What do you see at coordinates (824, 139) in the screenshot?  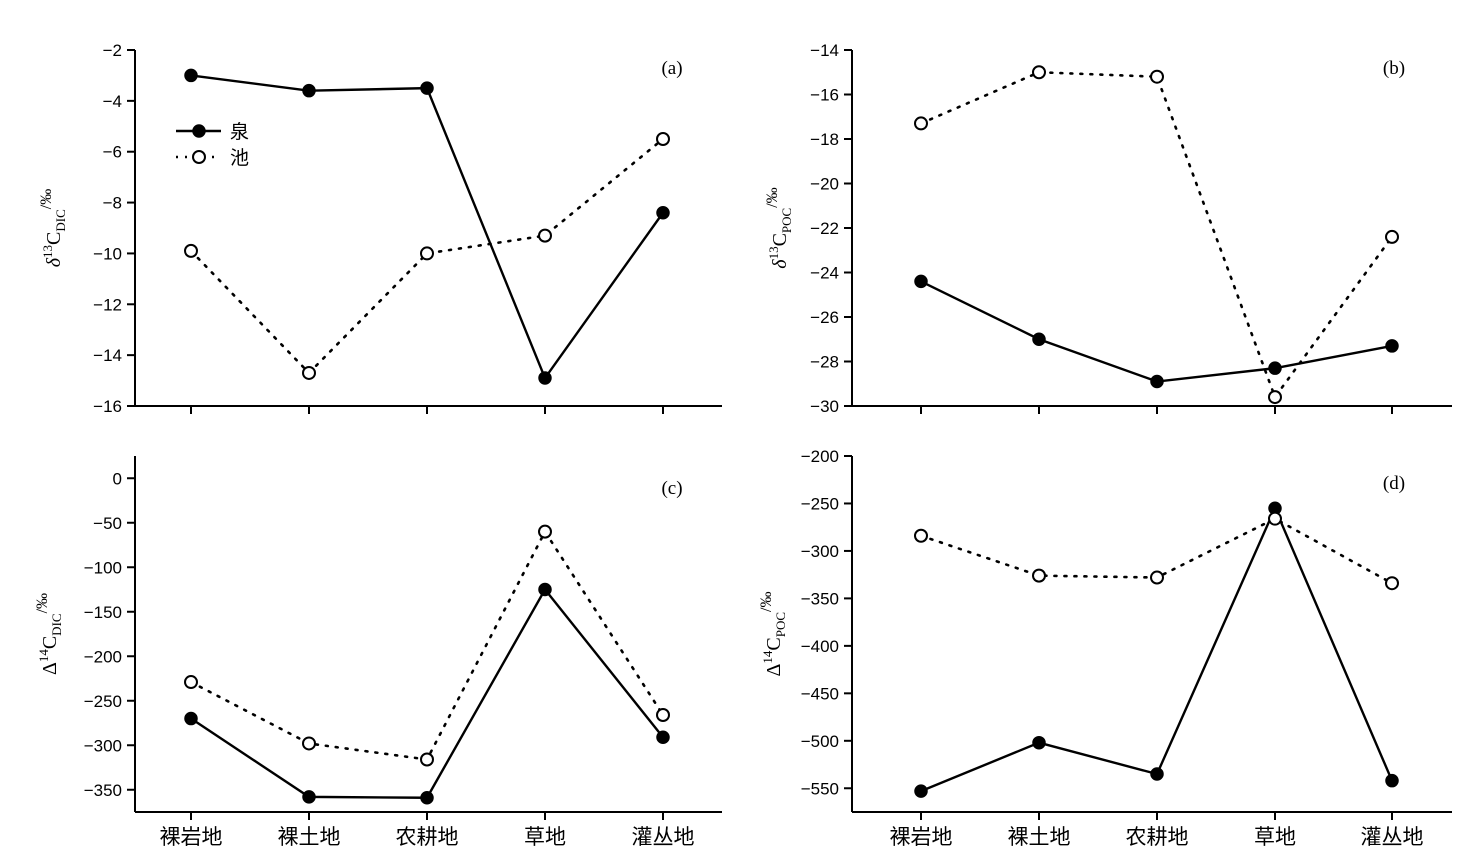 I see `y-tick-label: −18` at bounding box center [824, 139].